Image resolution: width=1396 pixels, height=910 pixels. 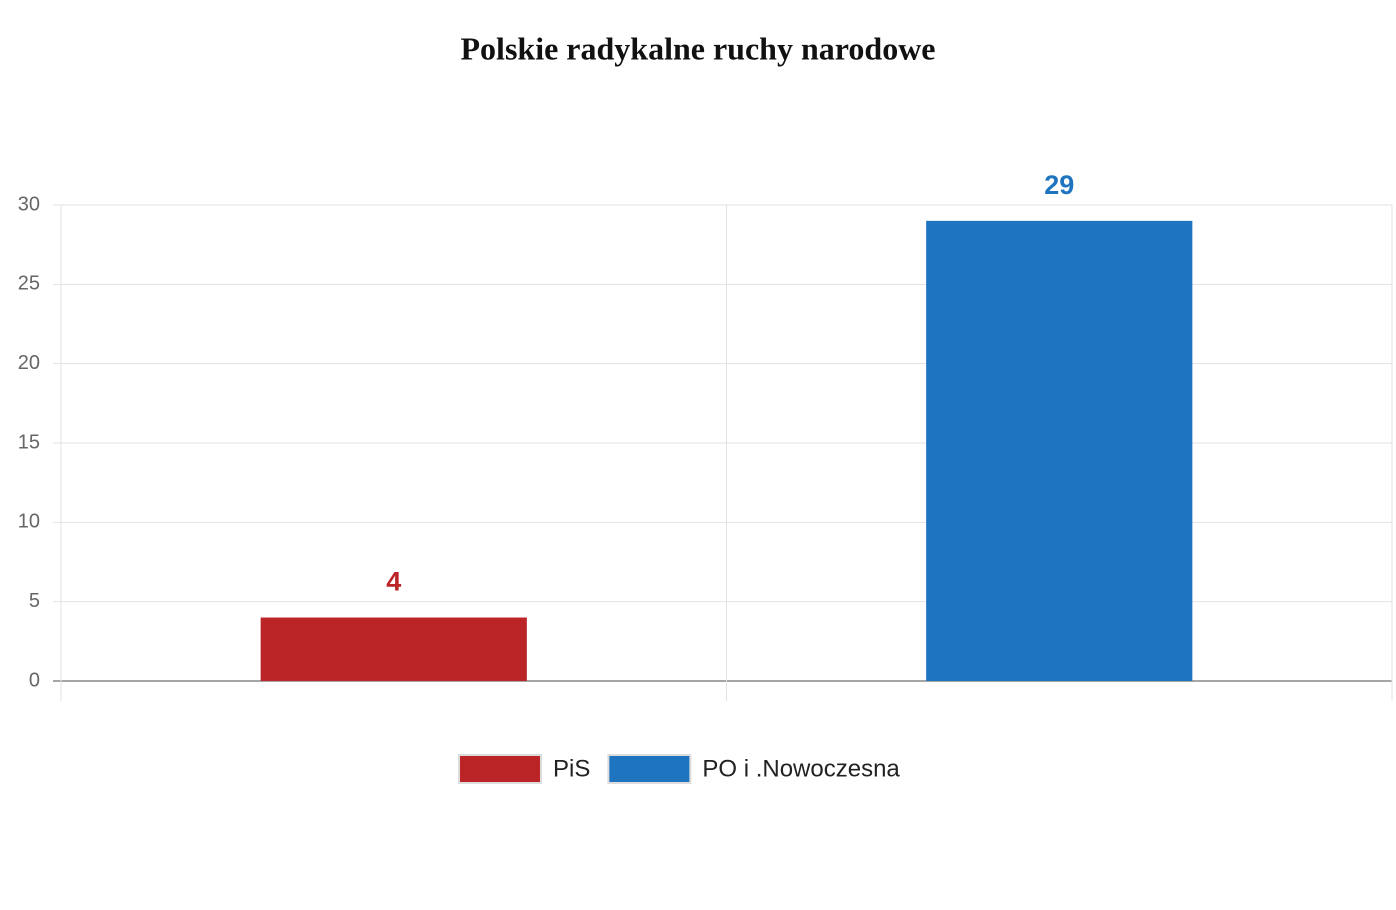 What do you see at coordinates (29, 363) in the screenshot?
I see `y-tick-label: 20` at bounding box center [29, 363].